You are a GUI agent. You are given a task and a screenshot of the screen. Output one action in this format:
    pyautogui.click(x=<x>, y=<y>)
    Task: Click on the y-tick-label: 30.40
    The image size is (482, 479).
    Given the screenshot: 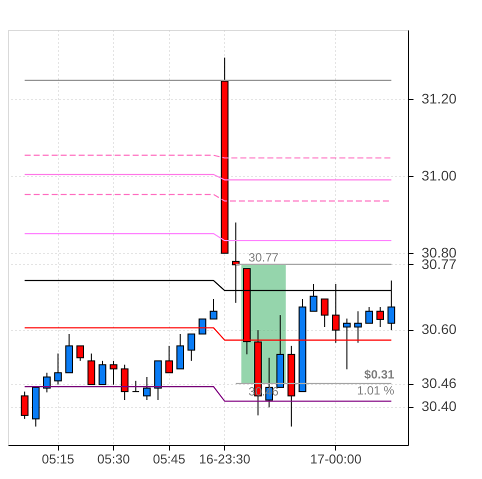 What is the action you would take?
    pyautogui.click(x=439, y=406)
    